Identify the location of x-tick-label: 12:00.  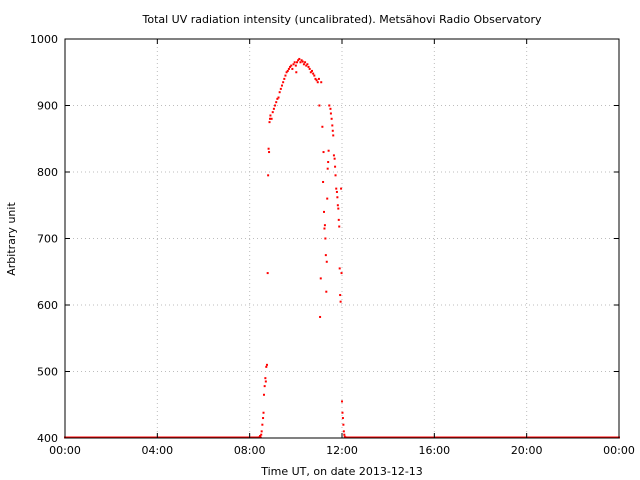
(342, 450).